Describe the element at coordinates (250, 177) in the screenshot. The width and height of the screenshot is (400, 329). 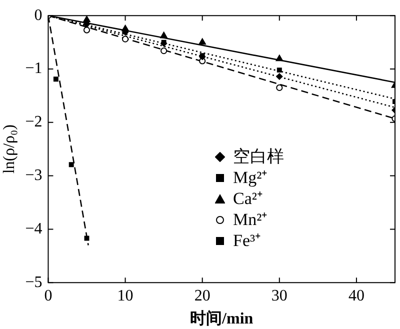
I see `legend-label: Mg²⁺` at that location.